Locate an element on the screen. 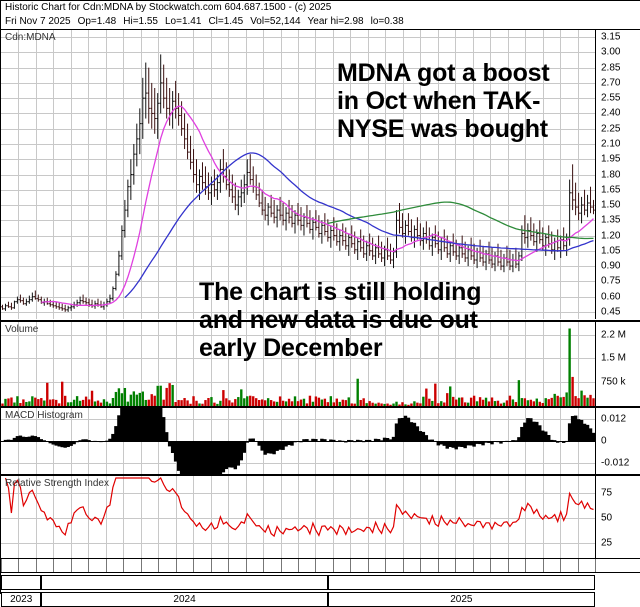  year-band-2023 is located at coordinates (21, 582).